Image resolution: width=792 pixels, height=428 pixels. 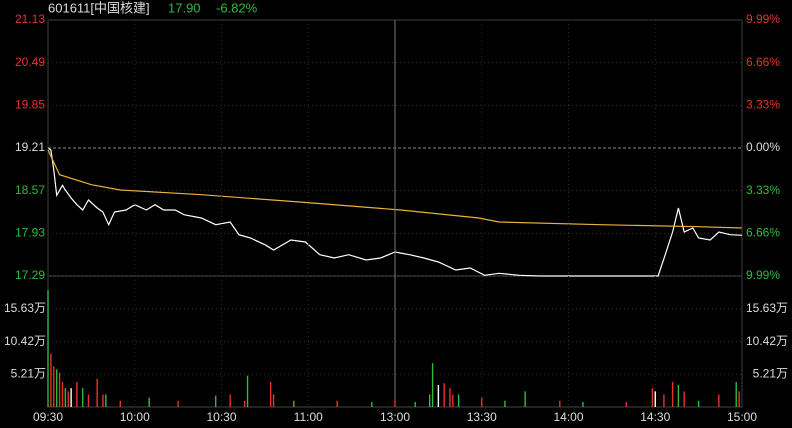 What do you see at coordinates (30, 233) in the screenshot?
I see `y-tick-label: 17.93` at bounding box center [30, 233].